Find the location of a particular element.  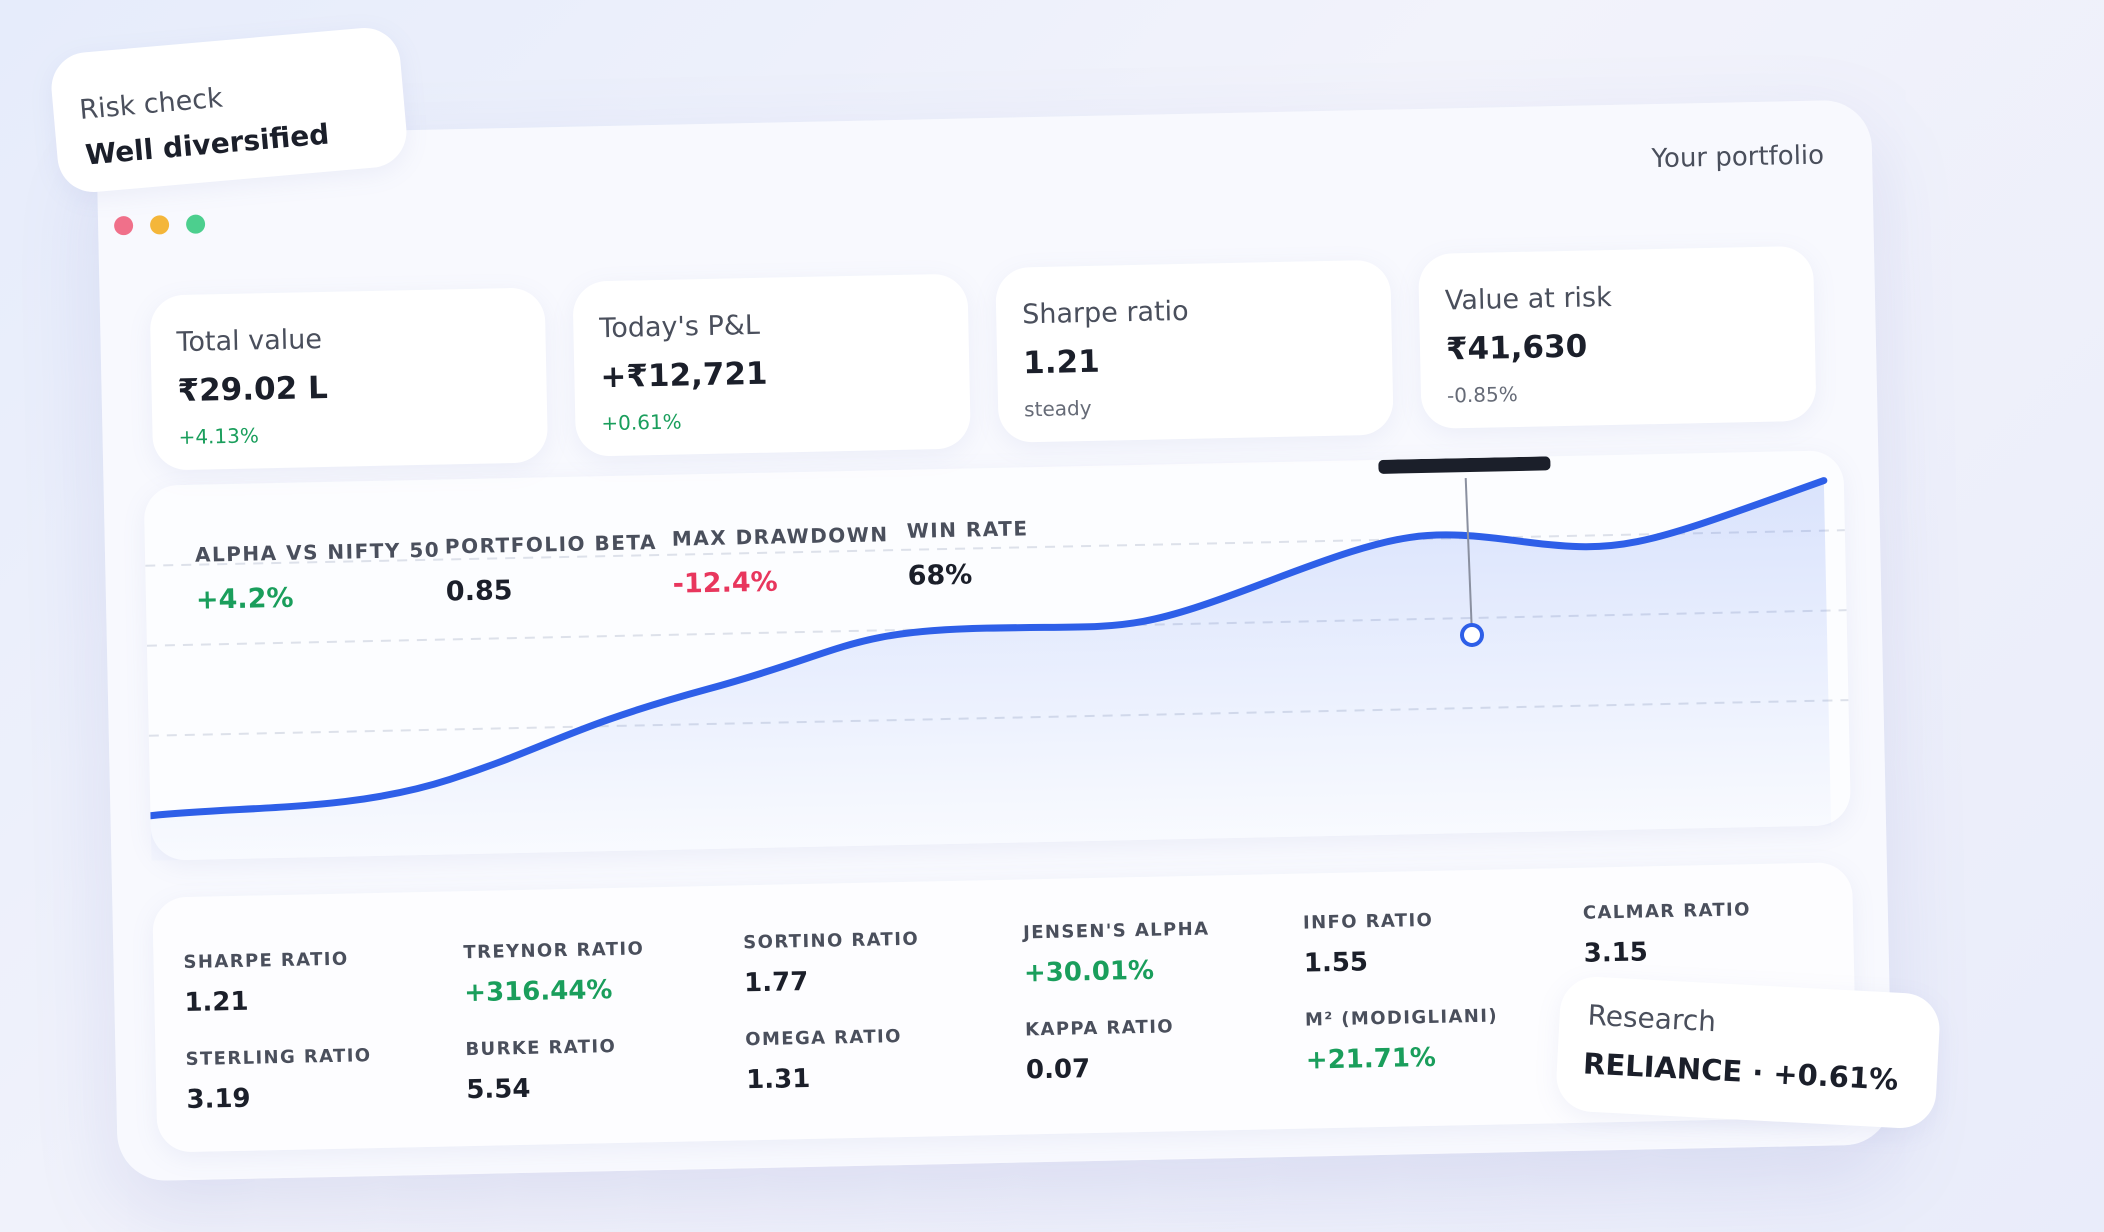

ratio-label: BURKE RATIO is located at coordinates (541, 1048).